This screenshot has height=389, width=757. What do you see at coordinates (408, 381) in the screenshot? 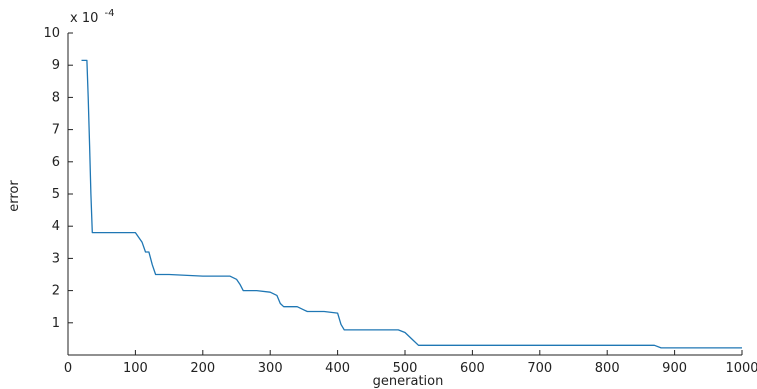
I see `x-axis-label: generation` at bounding box center [408, 381].